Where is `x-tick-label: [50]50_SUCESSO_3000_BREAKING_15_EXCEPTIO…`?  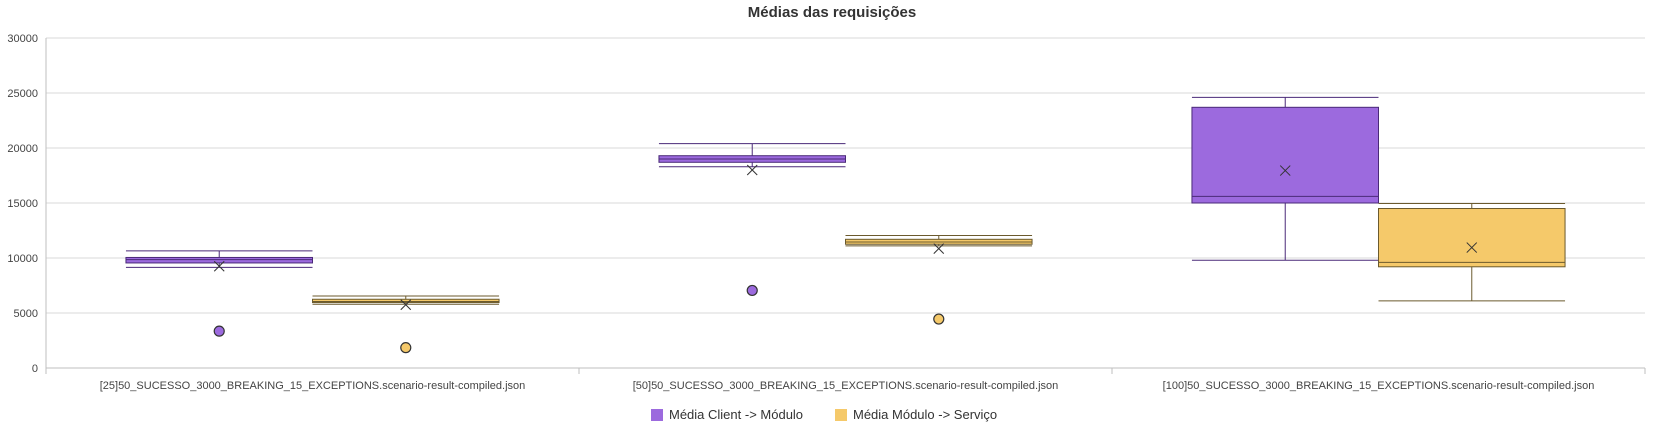
x-tick-label: [50]50_SUCESSO_3000_BREAKING_15_EXCEPTIO… is located at coordinates (846, 386).